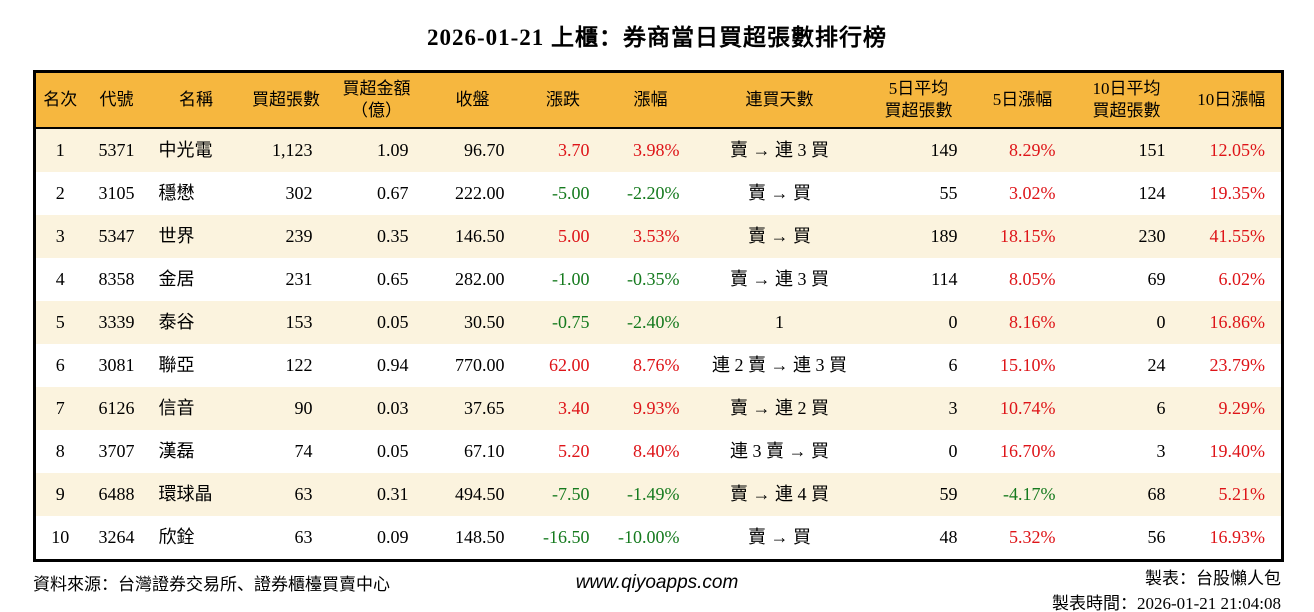 This screenshot has width=1314, height=612. I want to click on cell-avg5_net_buy: 3, so click(953, 408).